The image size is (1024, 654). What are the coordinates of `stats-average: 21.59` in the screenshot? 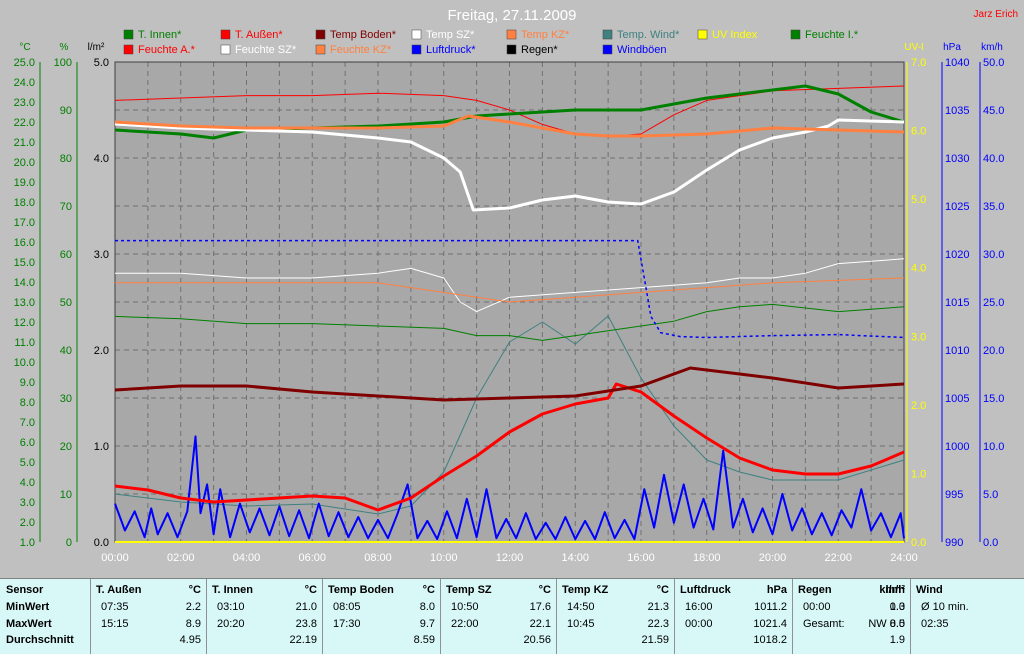 It's located at (655, 640).